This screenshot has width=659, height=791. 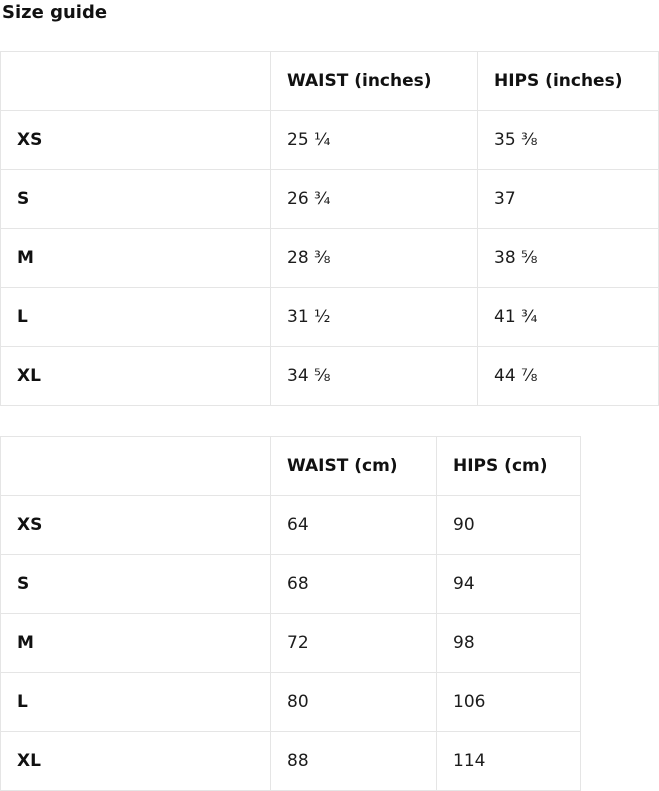 I want to click on table-header-row: WAIST (inches) HIPS (inches), so click(x=329, y=81).